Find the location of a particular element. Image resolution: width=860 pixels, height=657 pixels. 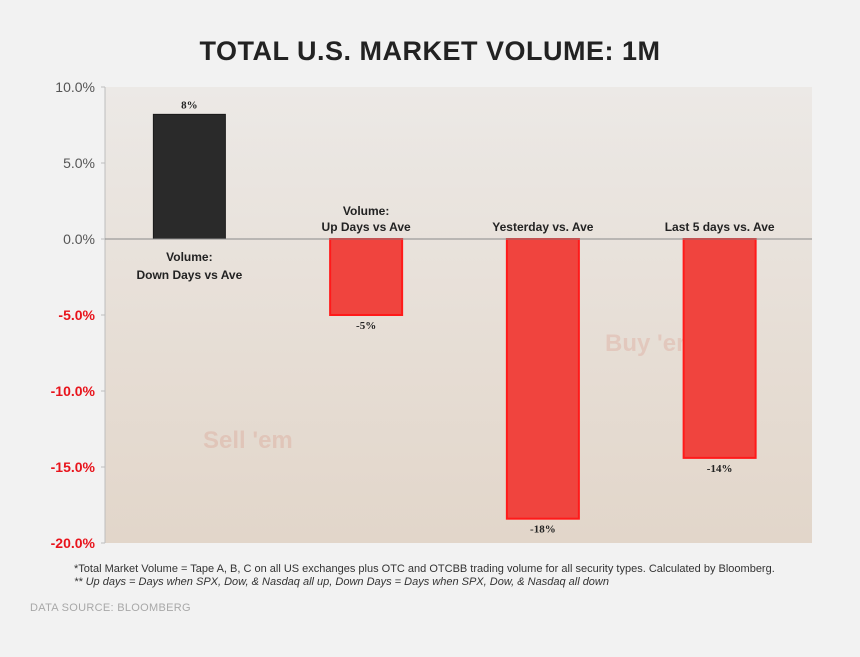

y-tick-label: 5.0% is located at coordinates (79, 163).